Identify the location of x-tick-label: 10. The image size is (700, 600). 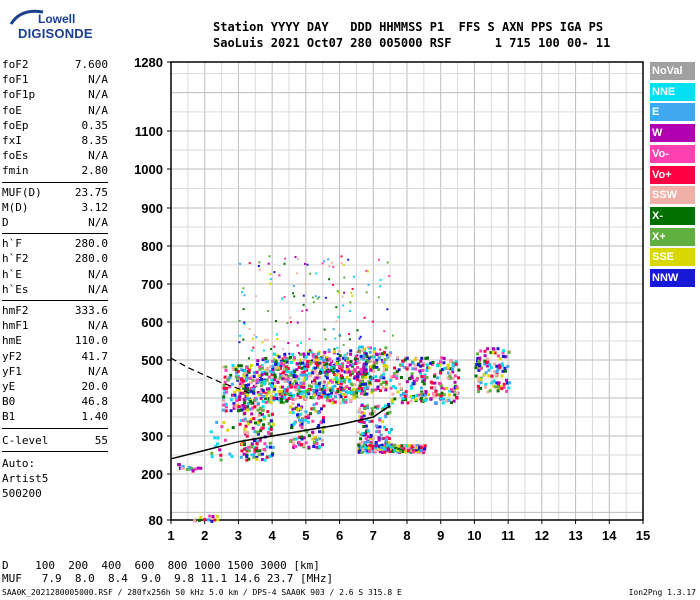
(474, 535).